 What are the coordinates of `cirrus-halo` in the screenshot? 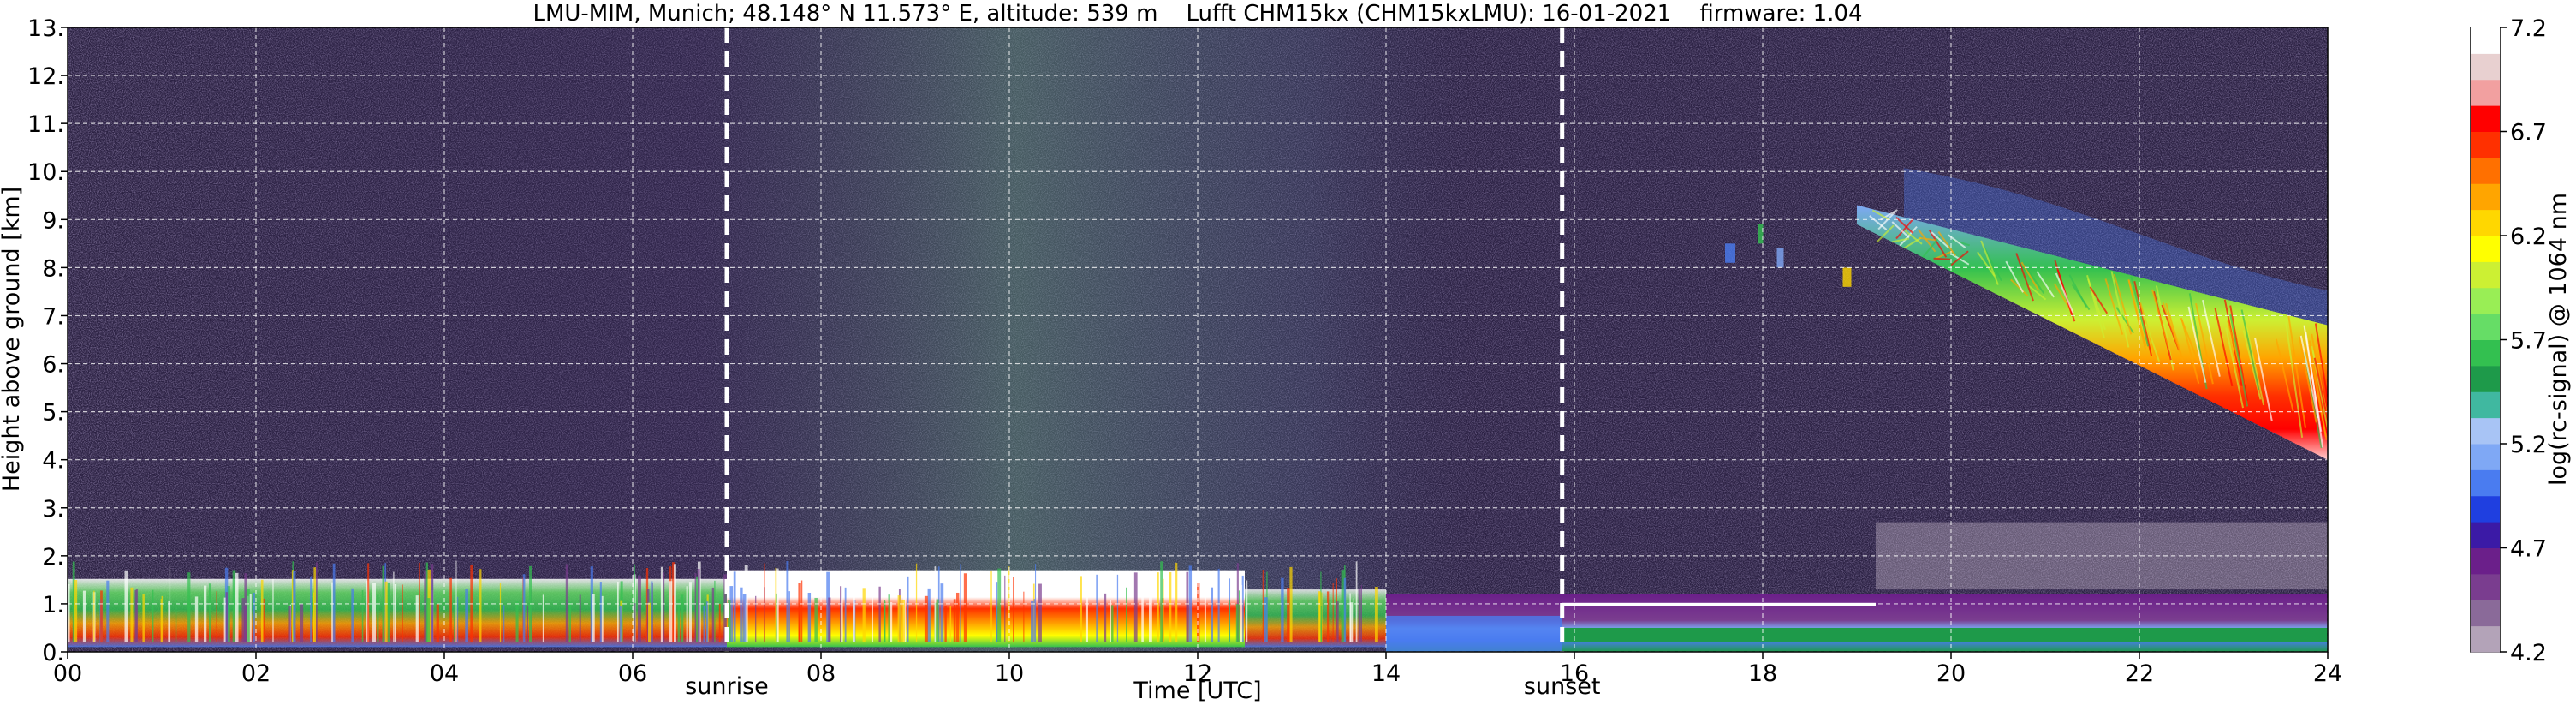 It's located at (2116, 247).